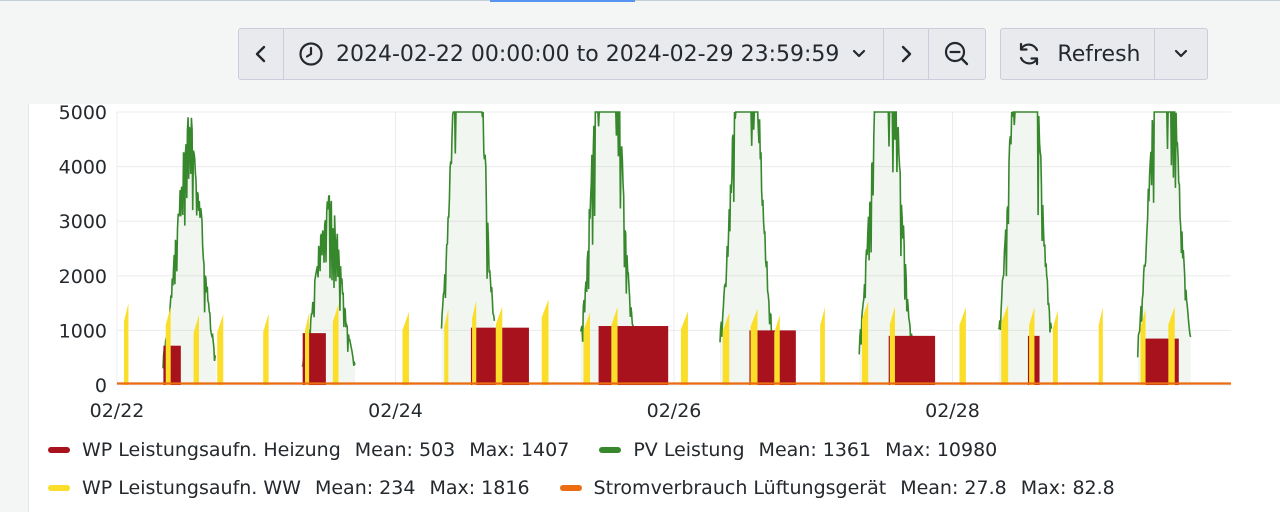  I want to click on legend-mean-lueftung: Mean: 27.8, so click(953, 488).